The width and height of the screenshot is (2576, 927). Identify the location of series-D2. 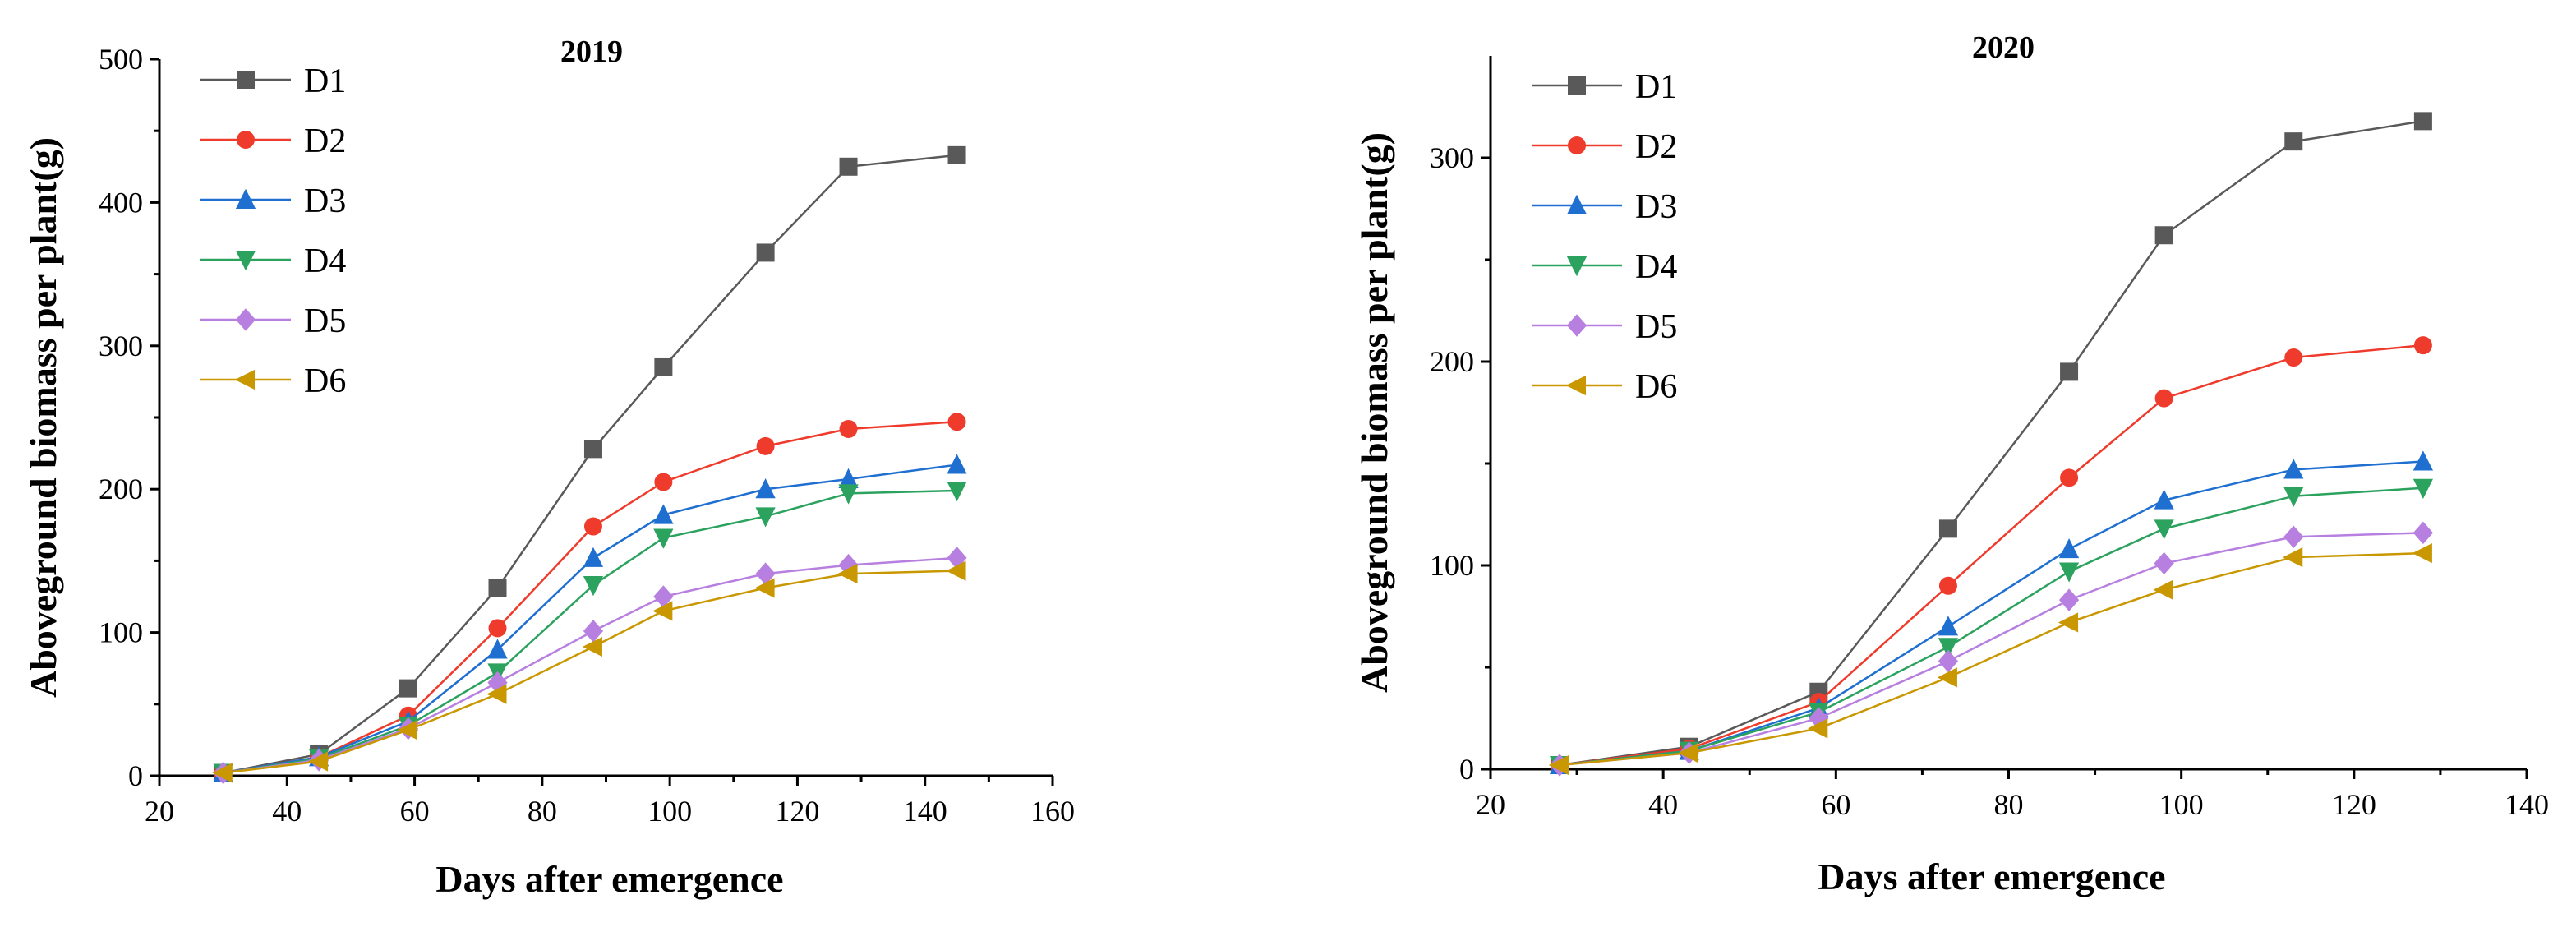
(590, 597).